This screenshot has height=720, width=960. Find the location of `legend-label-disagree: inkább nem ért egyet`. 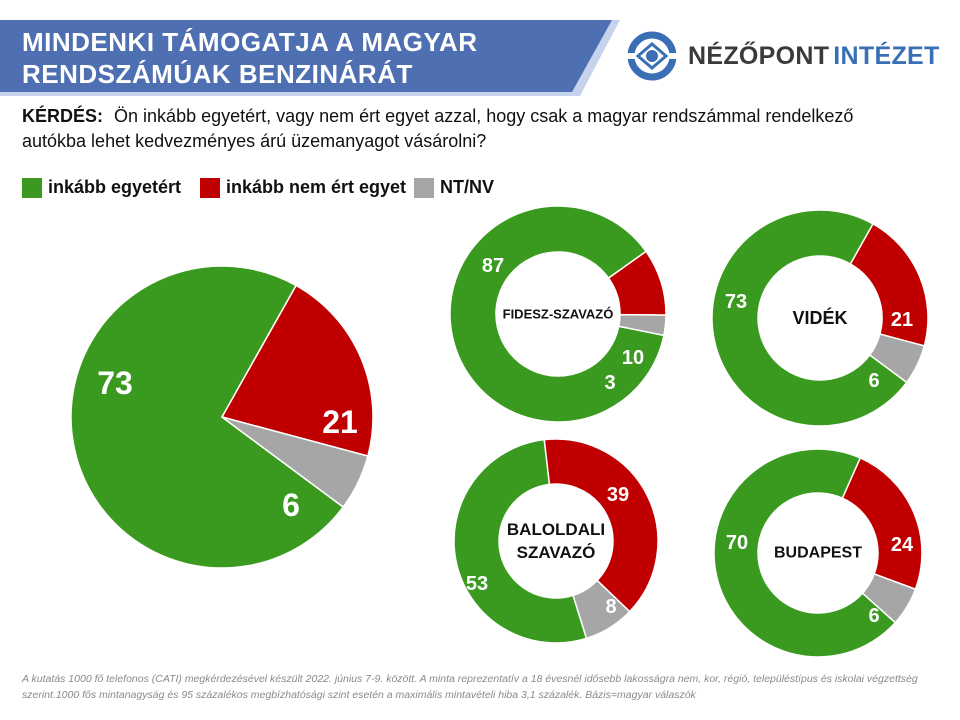

legend-label-disagree: inkább nem ért egyet is located at coordinates (316, 187).